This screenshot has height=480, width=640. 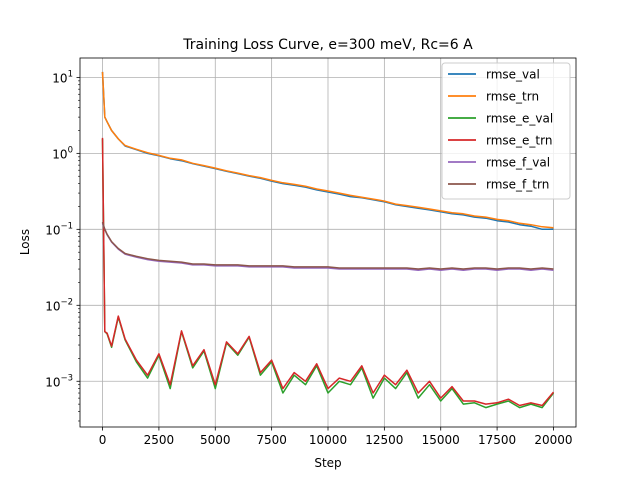 I want to click on x-tick-label: 5000, so click(x=215, y=440).